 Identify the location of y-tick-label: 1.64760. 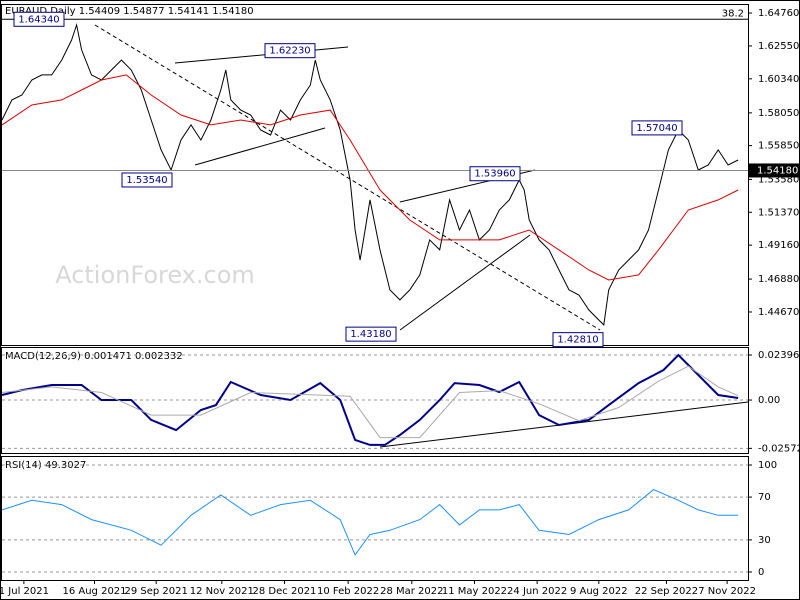
(778, 13).